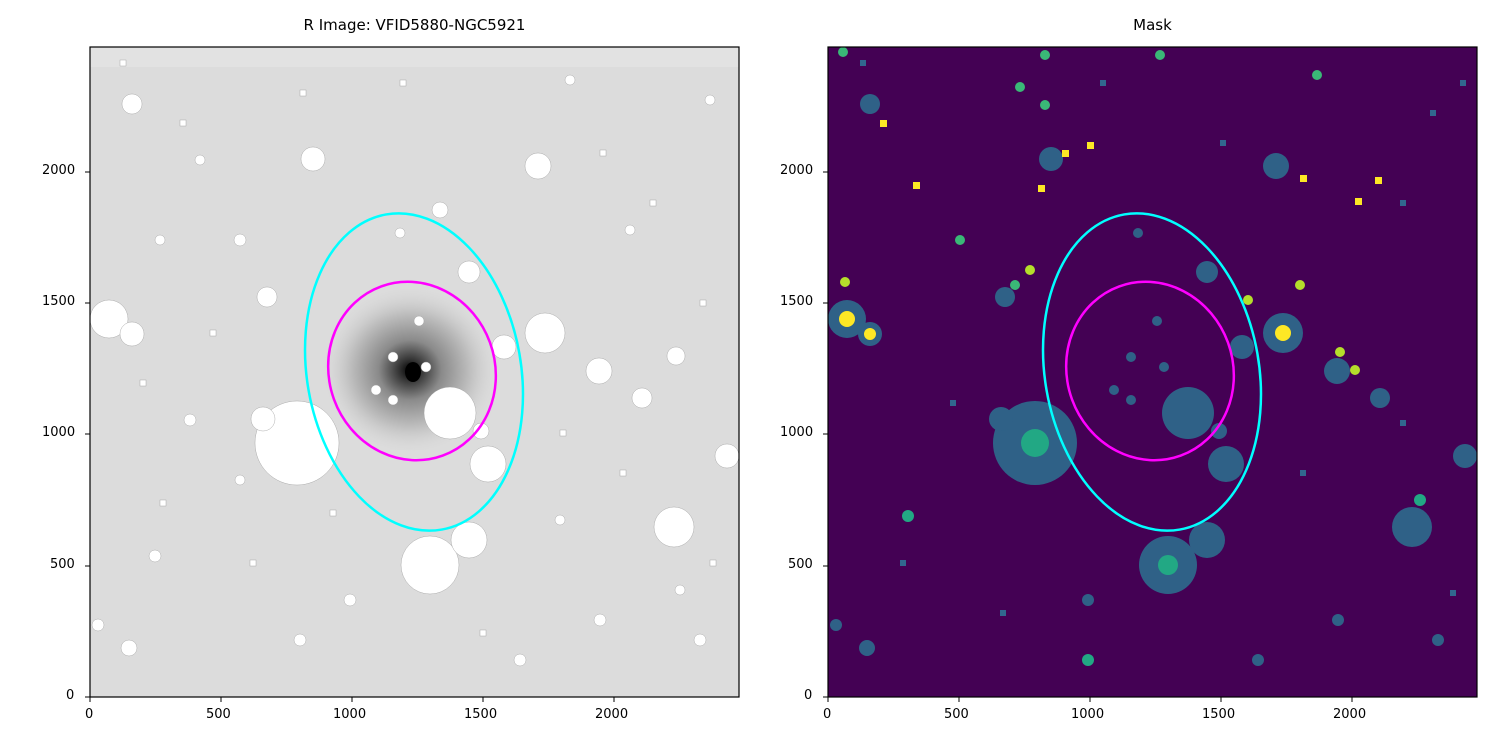  Describe the element at coordinates (800, 564) in the screenshot. I see `right-ytick-500: 500` at that location.